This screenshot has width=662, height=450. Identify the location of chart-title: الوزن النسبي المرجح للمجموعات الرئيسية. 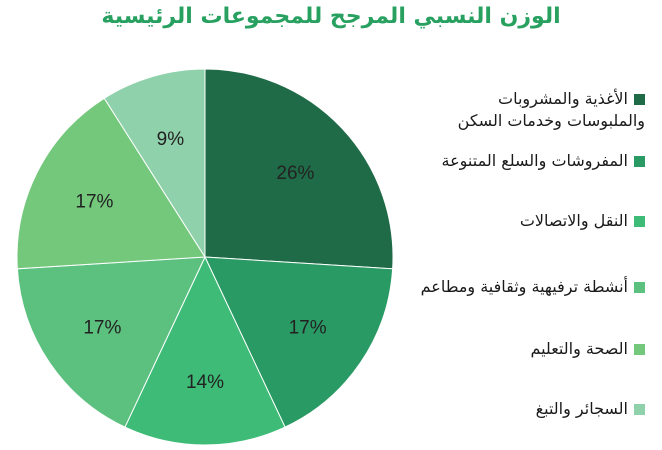
(331, 16).